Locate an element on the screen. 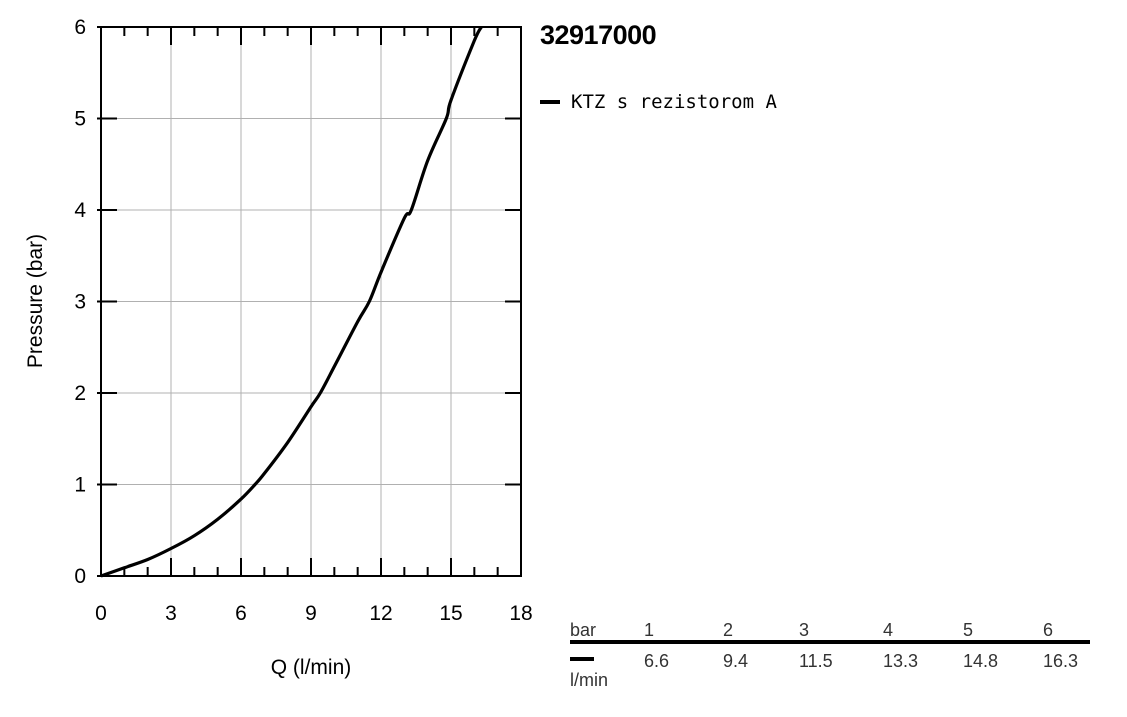 The height and width of the screenshot is (717, 1127). table-cell: 14.8 is located at coordinates (981, 661).